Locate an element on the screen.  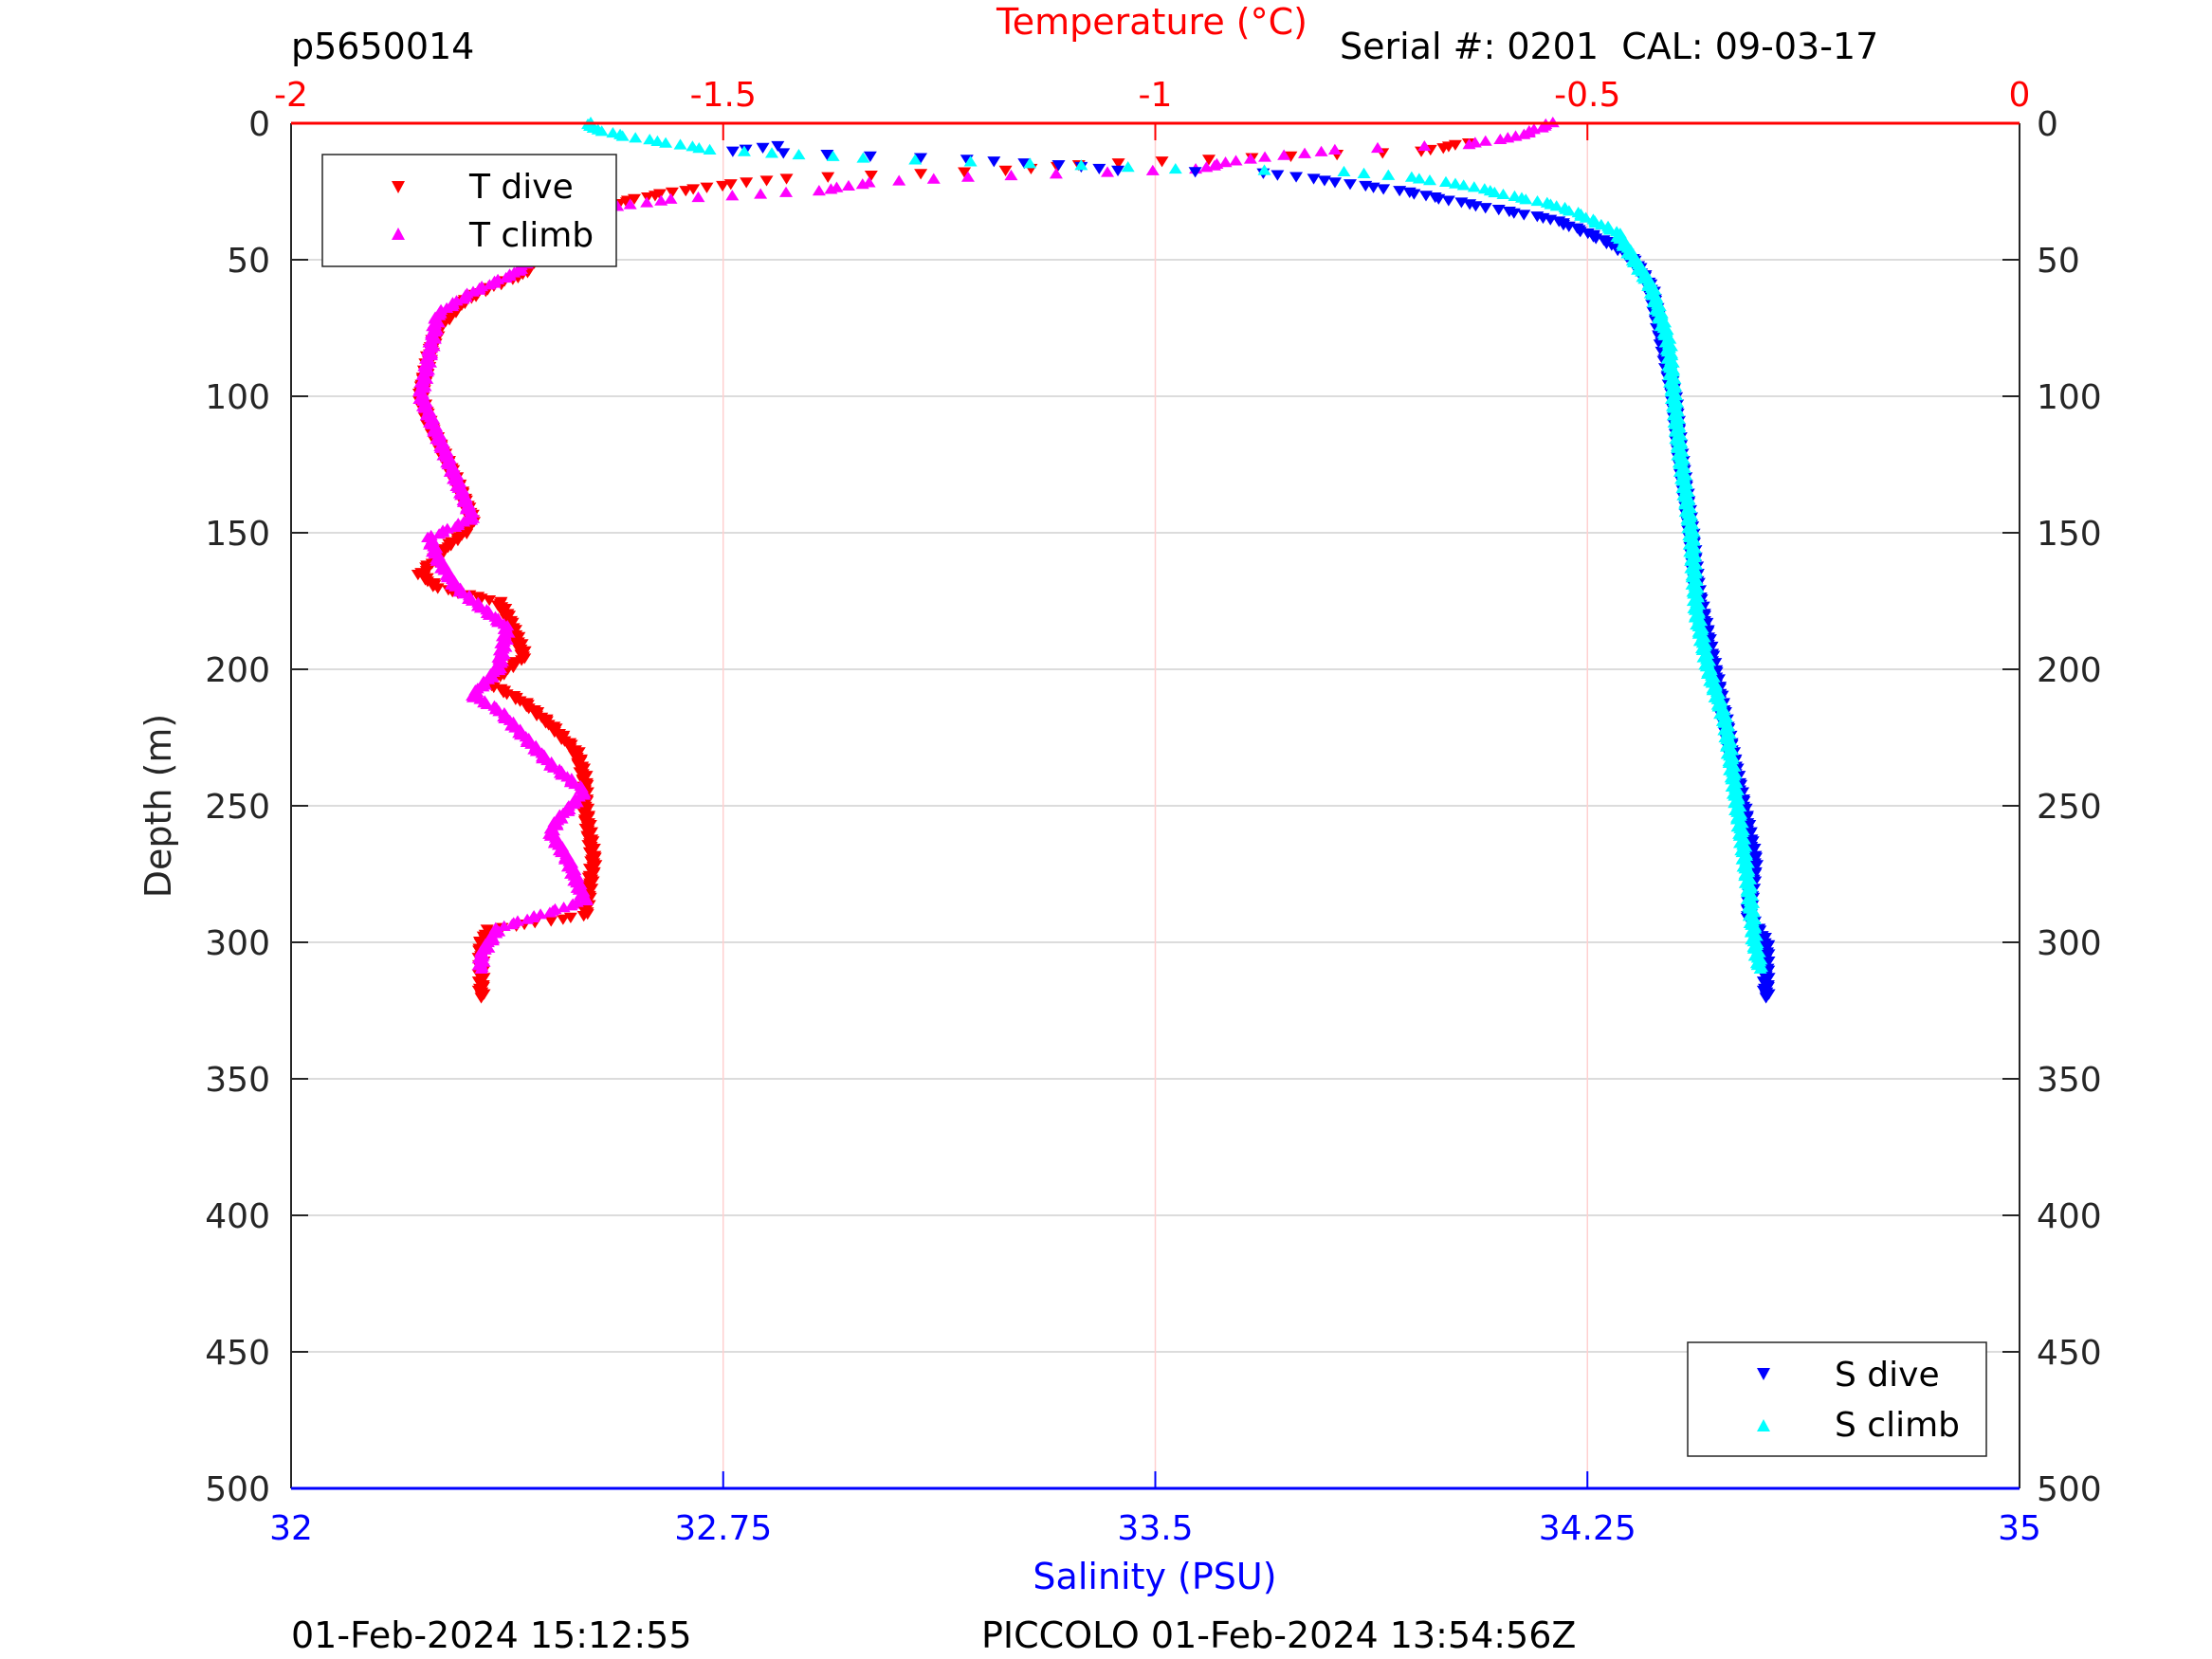
footer-timestamp: 01-Feb-2024 15:12:55 is located at coordinates (491, 1635).